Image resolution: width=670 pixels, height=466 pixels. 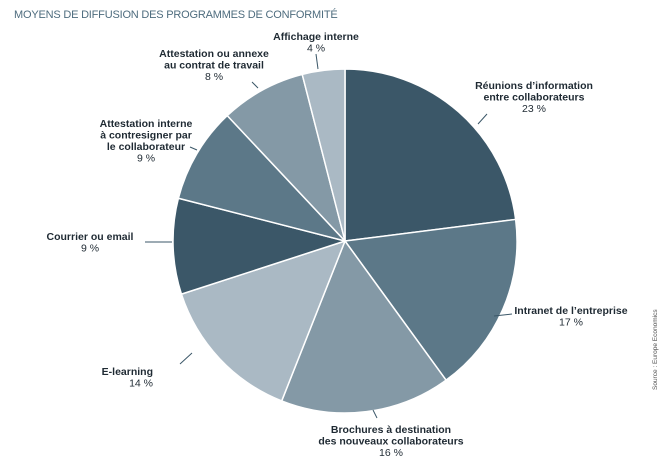 I want to click on slice-value-label: 4 %, so click(x=316, y=49).